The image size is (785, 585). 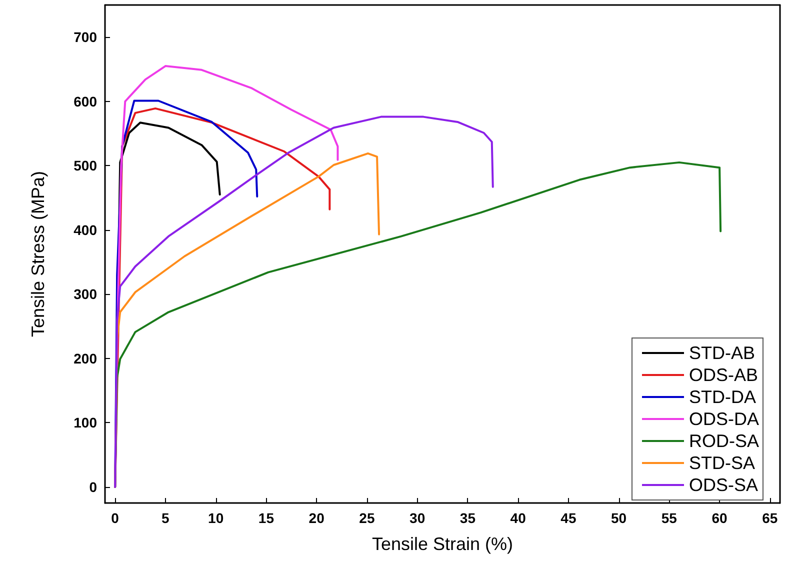 I want to click on x-tick-label: 30, so click(x=418, y=518).